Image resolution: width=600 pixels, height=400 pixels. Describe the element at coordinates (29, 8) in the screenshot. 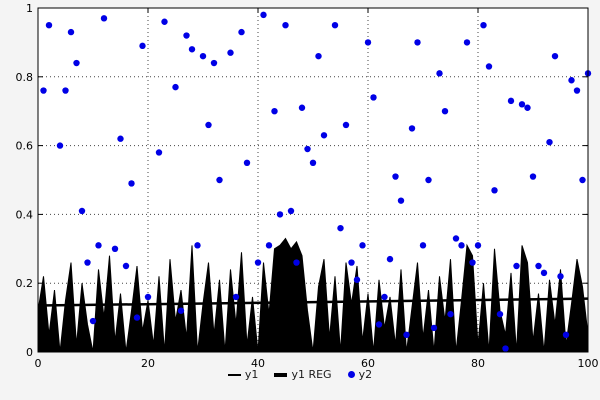

I see `svg-text: 1` at that location.